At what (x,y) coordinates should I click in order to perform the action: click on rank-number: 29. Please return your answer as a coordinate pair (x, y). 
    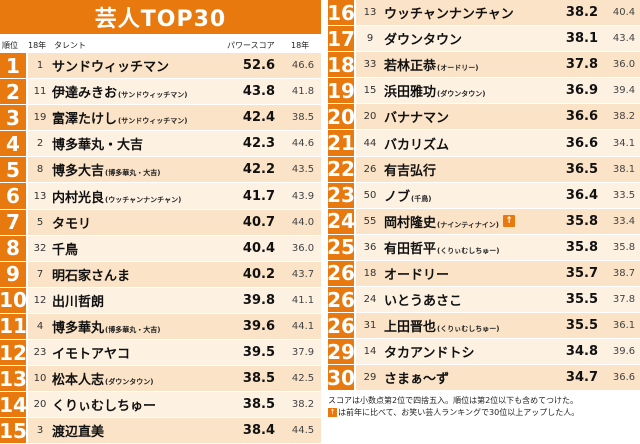
    Looking at the image, I should click on (341, 352).